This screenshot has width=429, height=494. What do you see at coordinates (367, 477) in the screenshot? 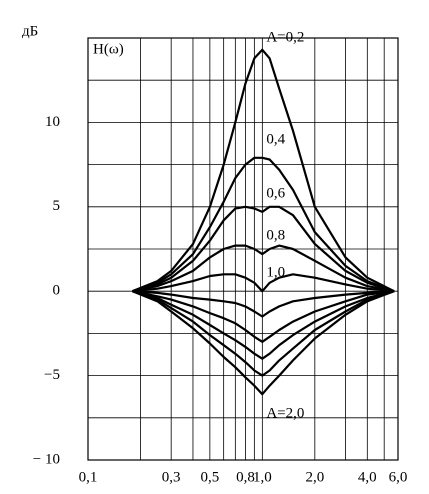
I see `x-tick-label: 4,0` at bounding box center [367, 477].